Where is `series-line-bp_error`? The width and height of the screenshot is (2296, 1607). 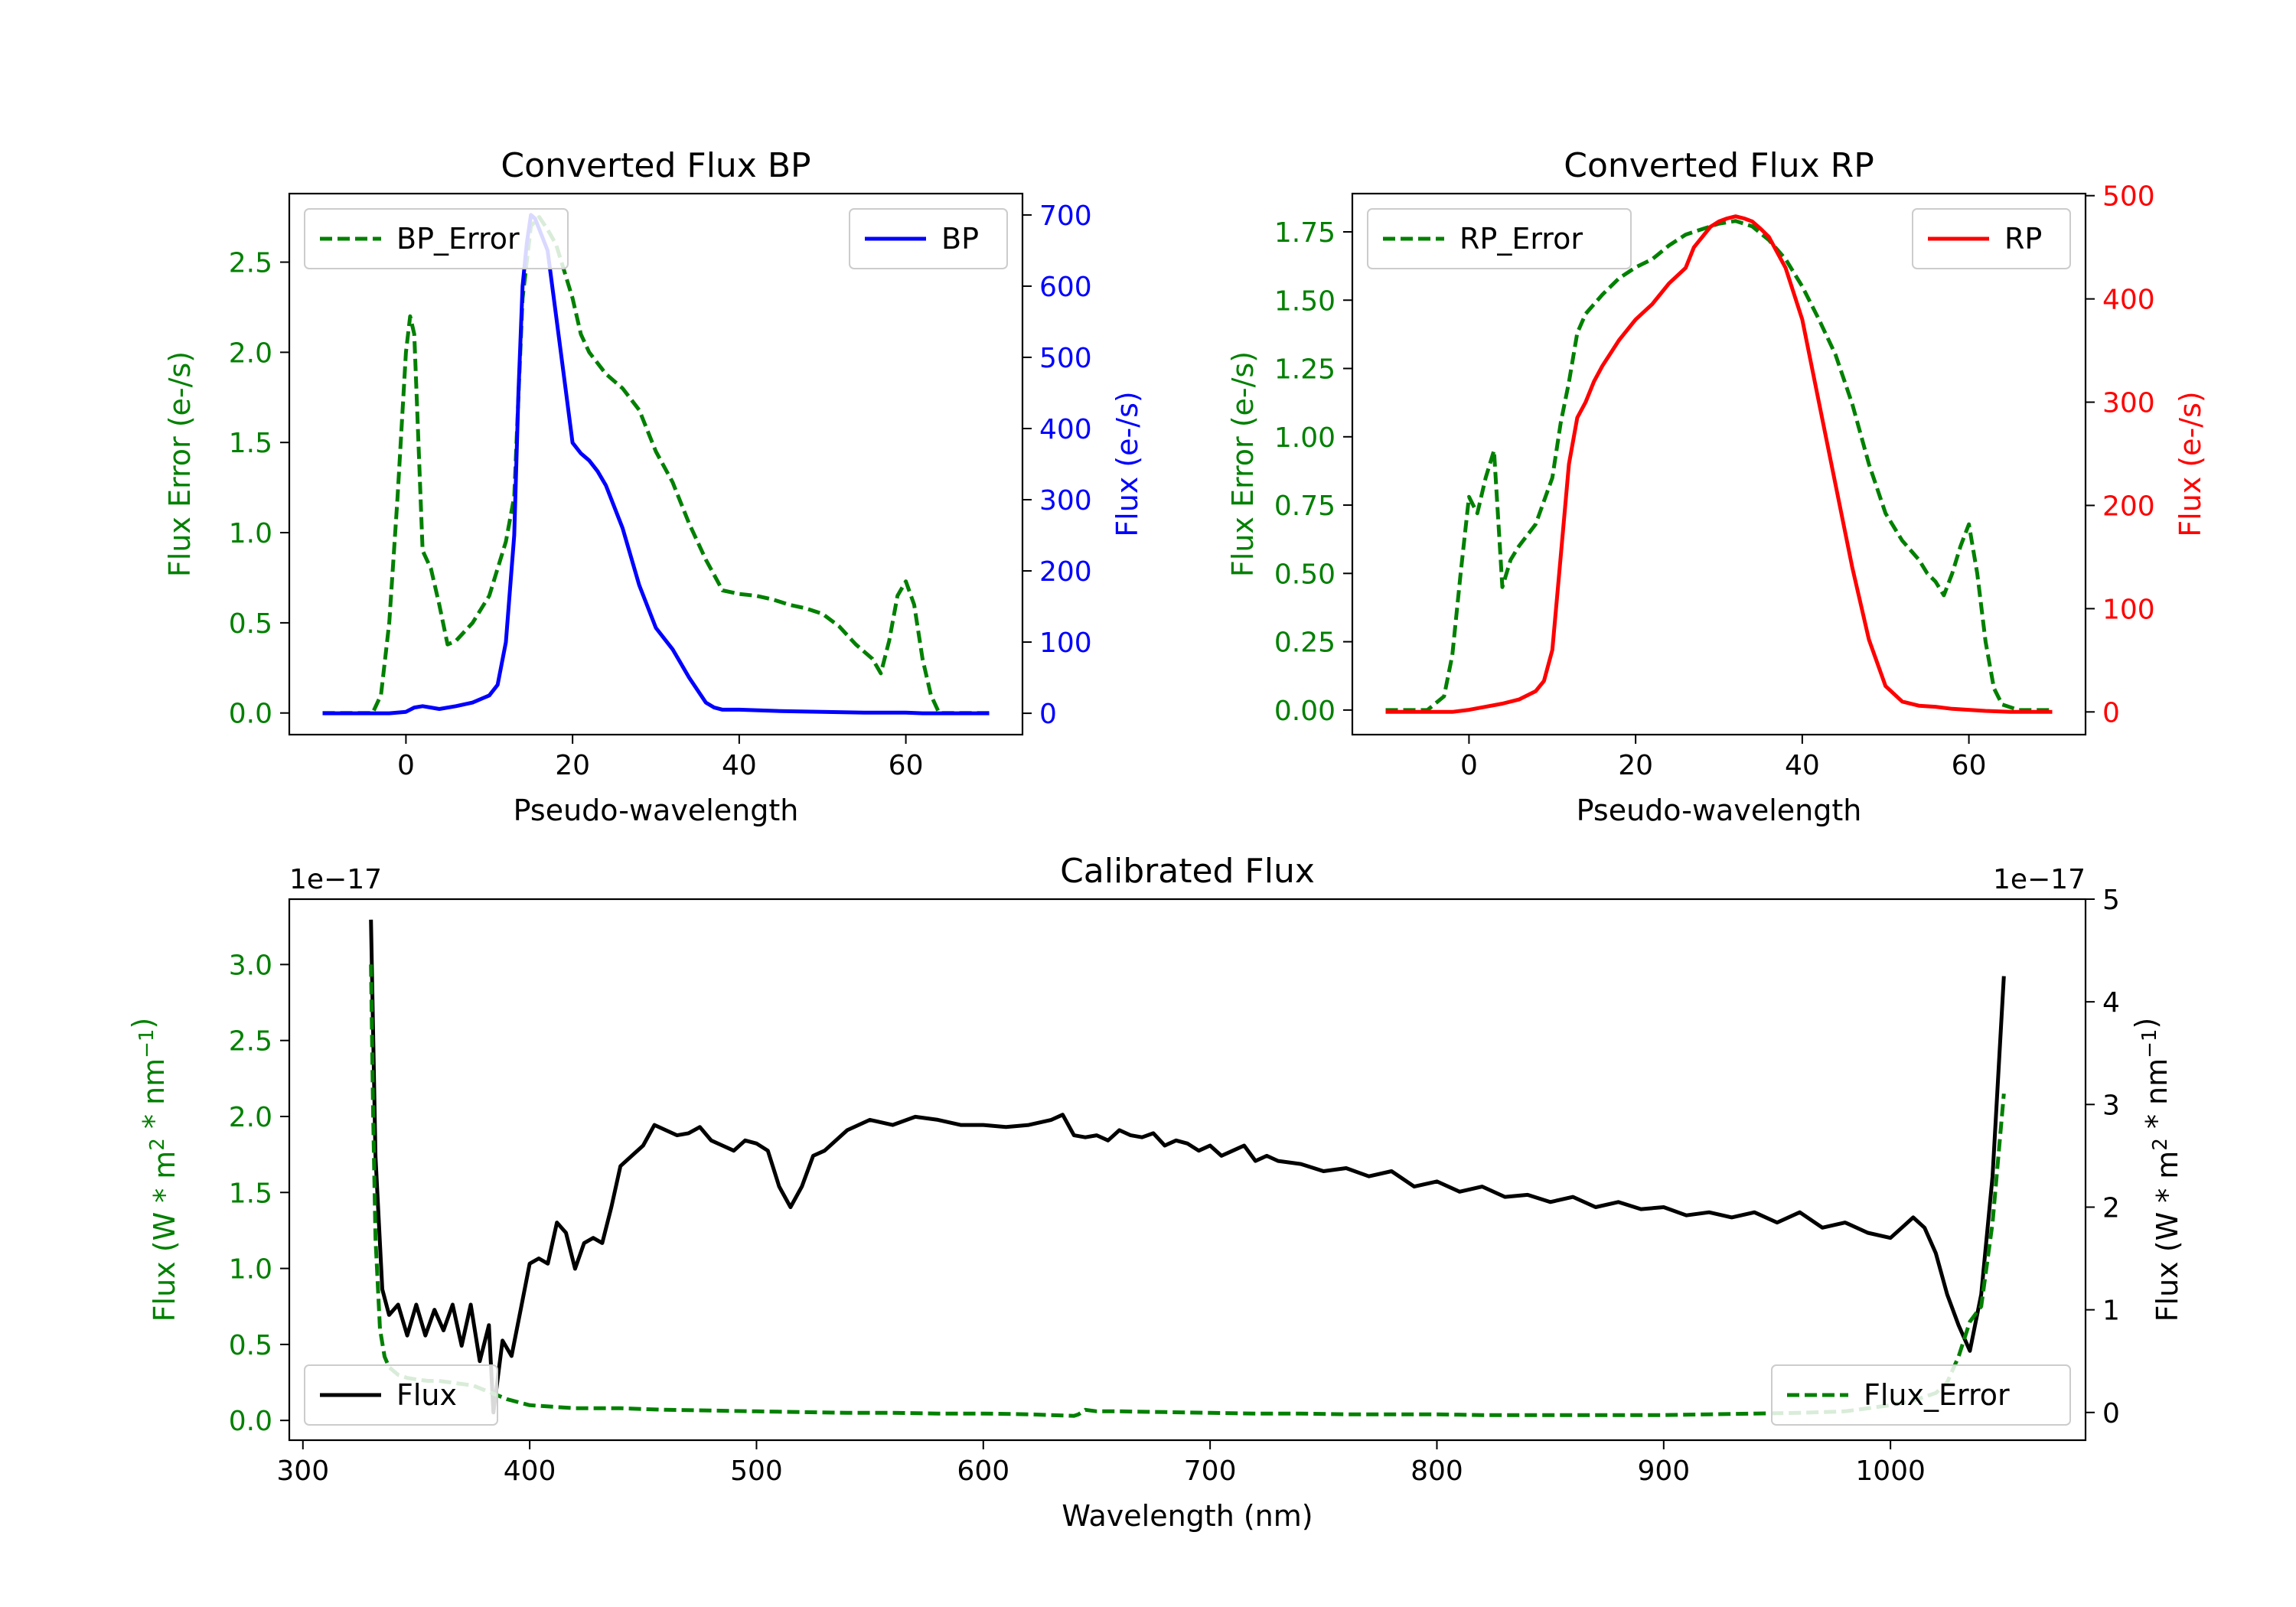 series-line-bp_error is located at coordinates (656, 465).